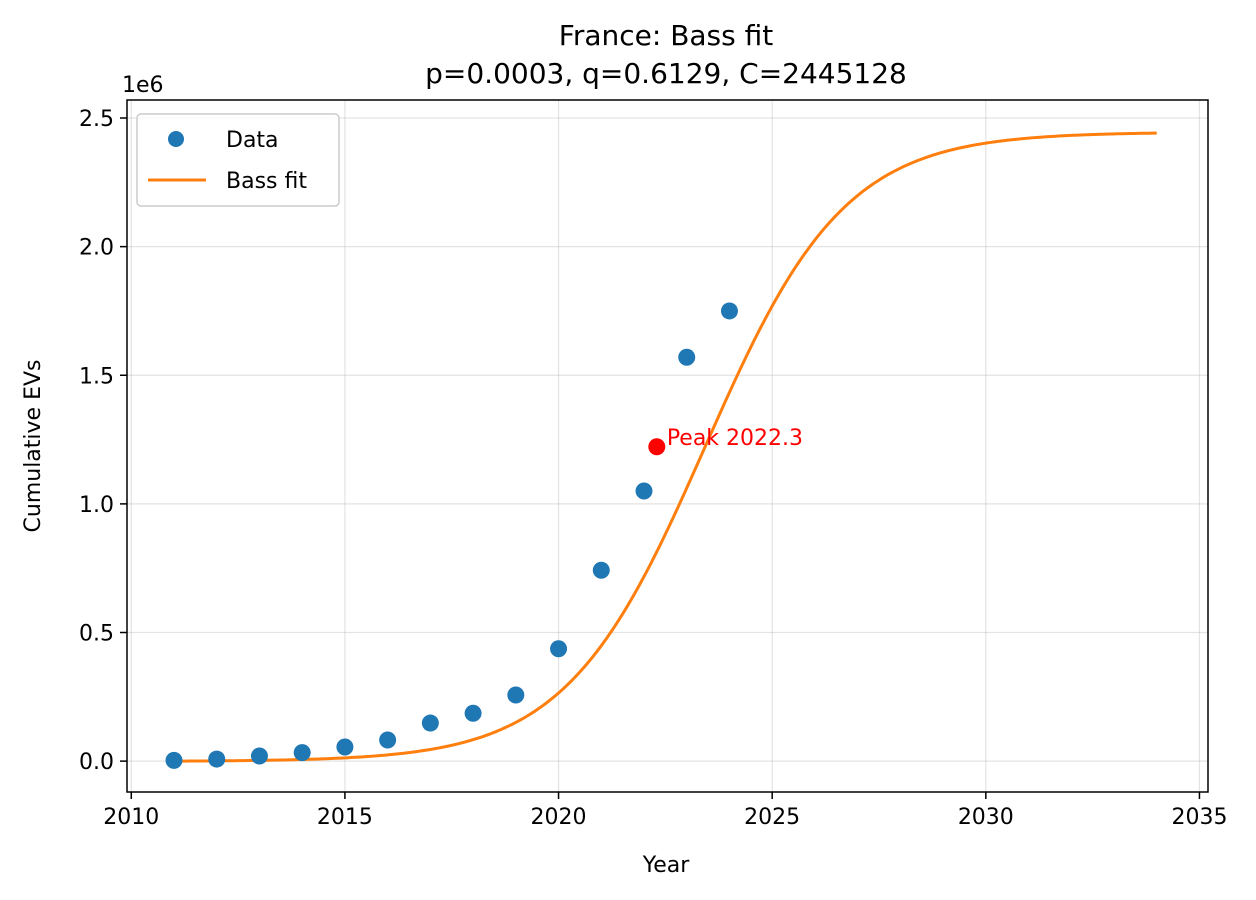 This screenshot has width=1256, height=900. Describe the element at coordinates (96, 762) in the screenshot. I see `y-tick-label: 0.0` at that location.